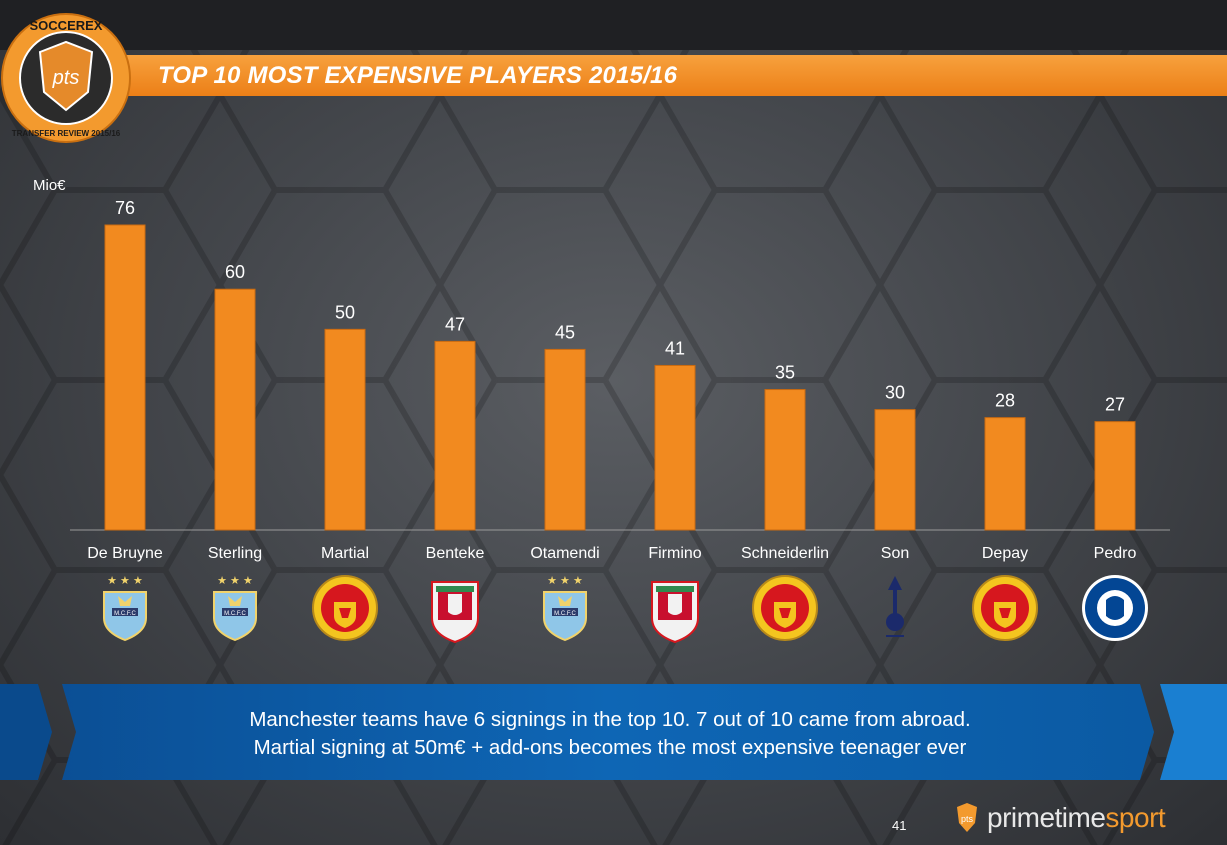  I want to click on brand-name-suffix: sport, so click(1135, 817).